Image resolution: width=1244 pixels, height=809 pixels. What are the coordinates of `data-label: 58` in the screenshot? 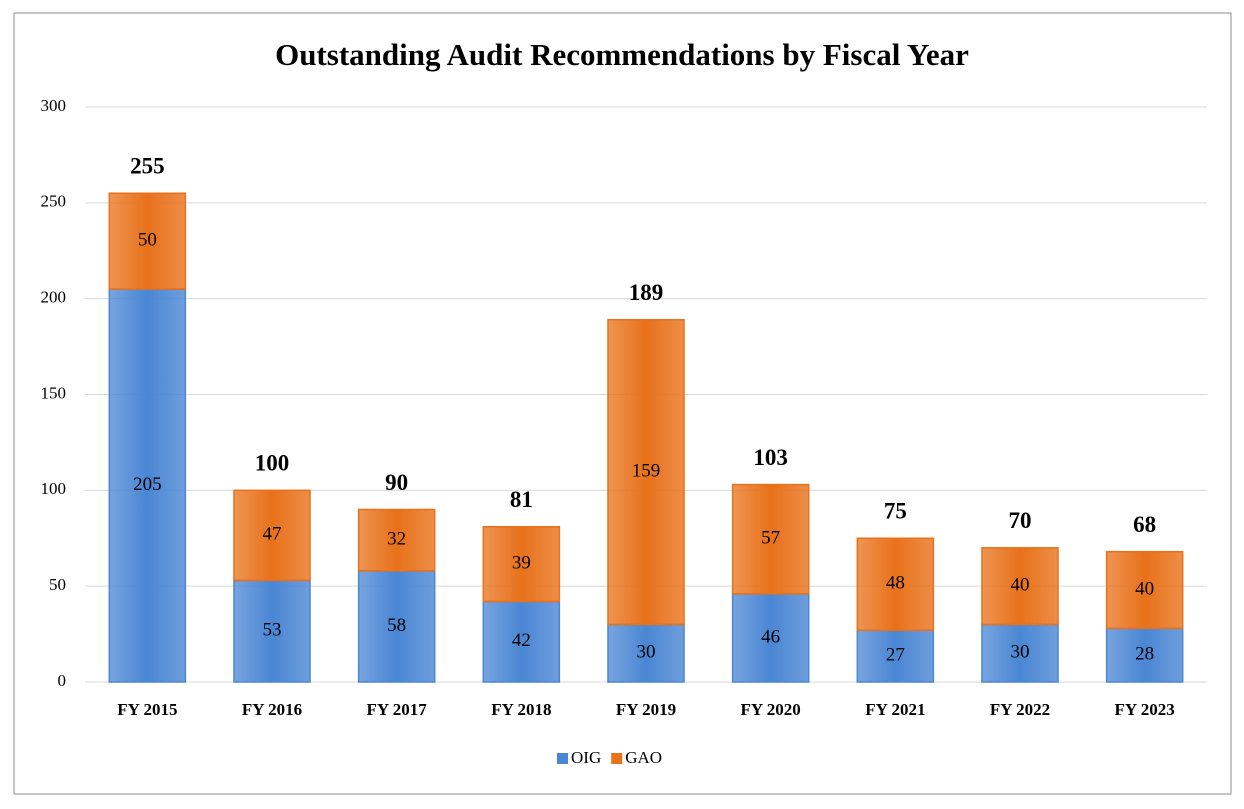 It's located at (396, 625).